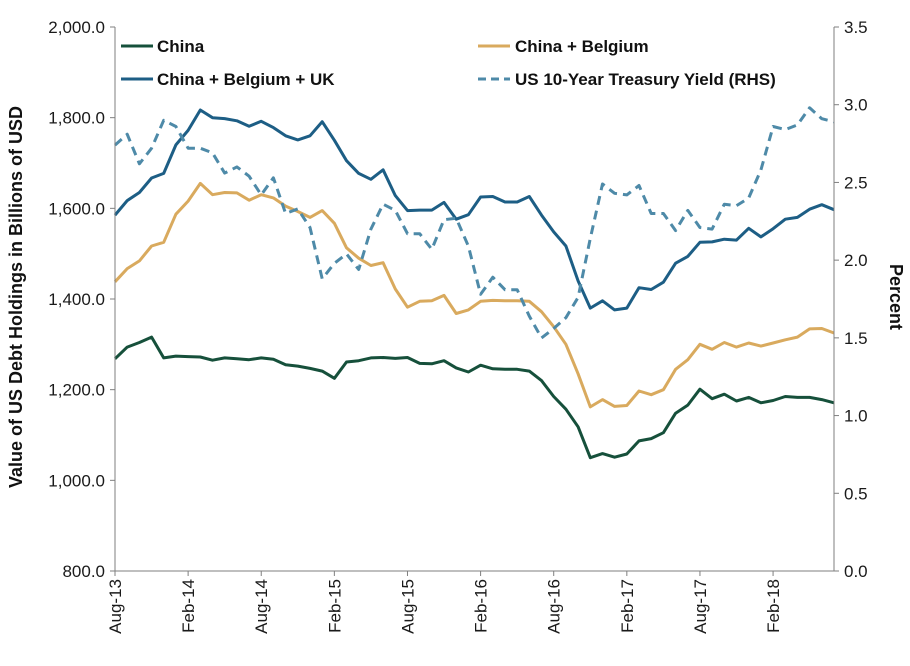 This screenshot has width=910, height=666. Describe the element at coordinates (856, 27) in the screenshot. I see `y2-tick-label: 3.5` at that location.